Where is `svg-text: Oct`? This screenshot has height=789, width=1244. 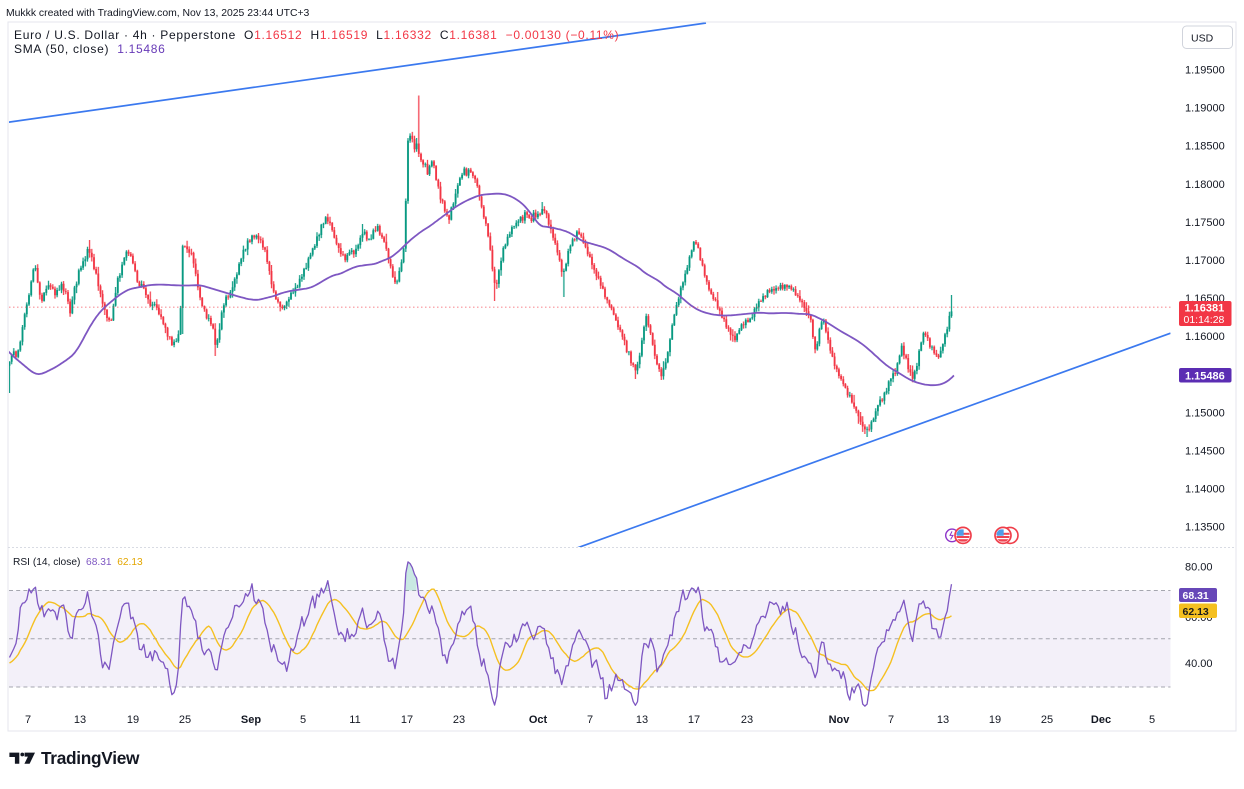 svg-text: Oct is located at coordinates (538, 720).